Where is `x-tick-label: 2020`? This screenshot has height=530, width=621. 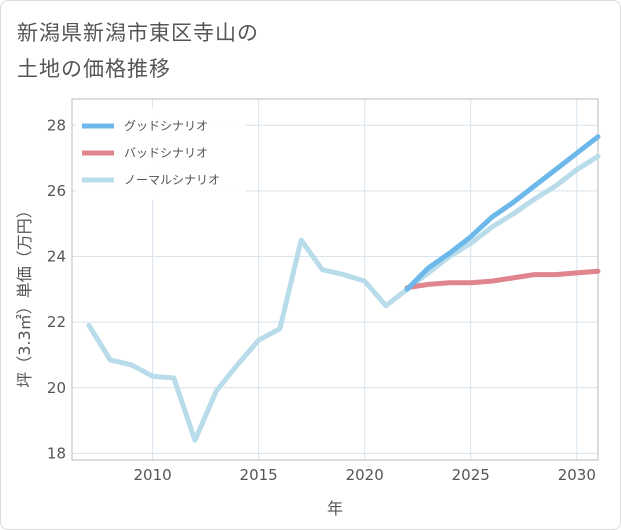
x-tick-label: 2020 is located at coordinates (365, 475).